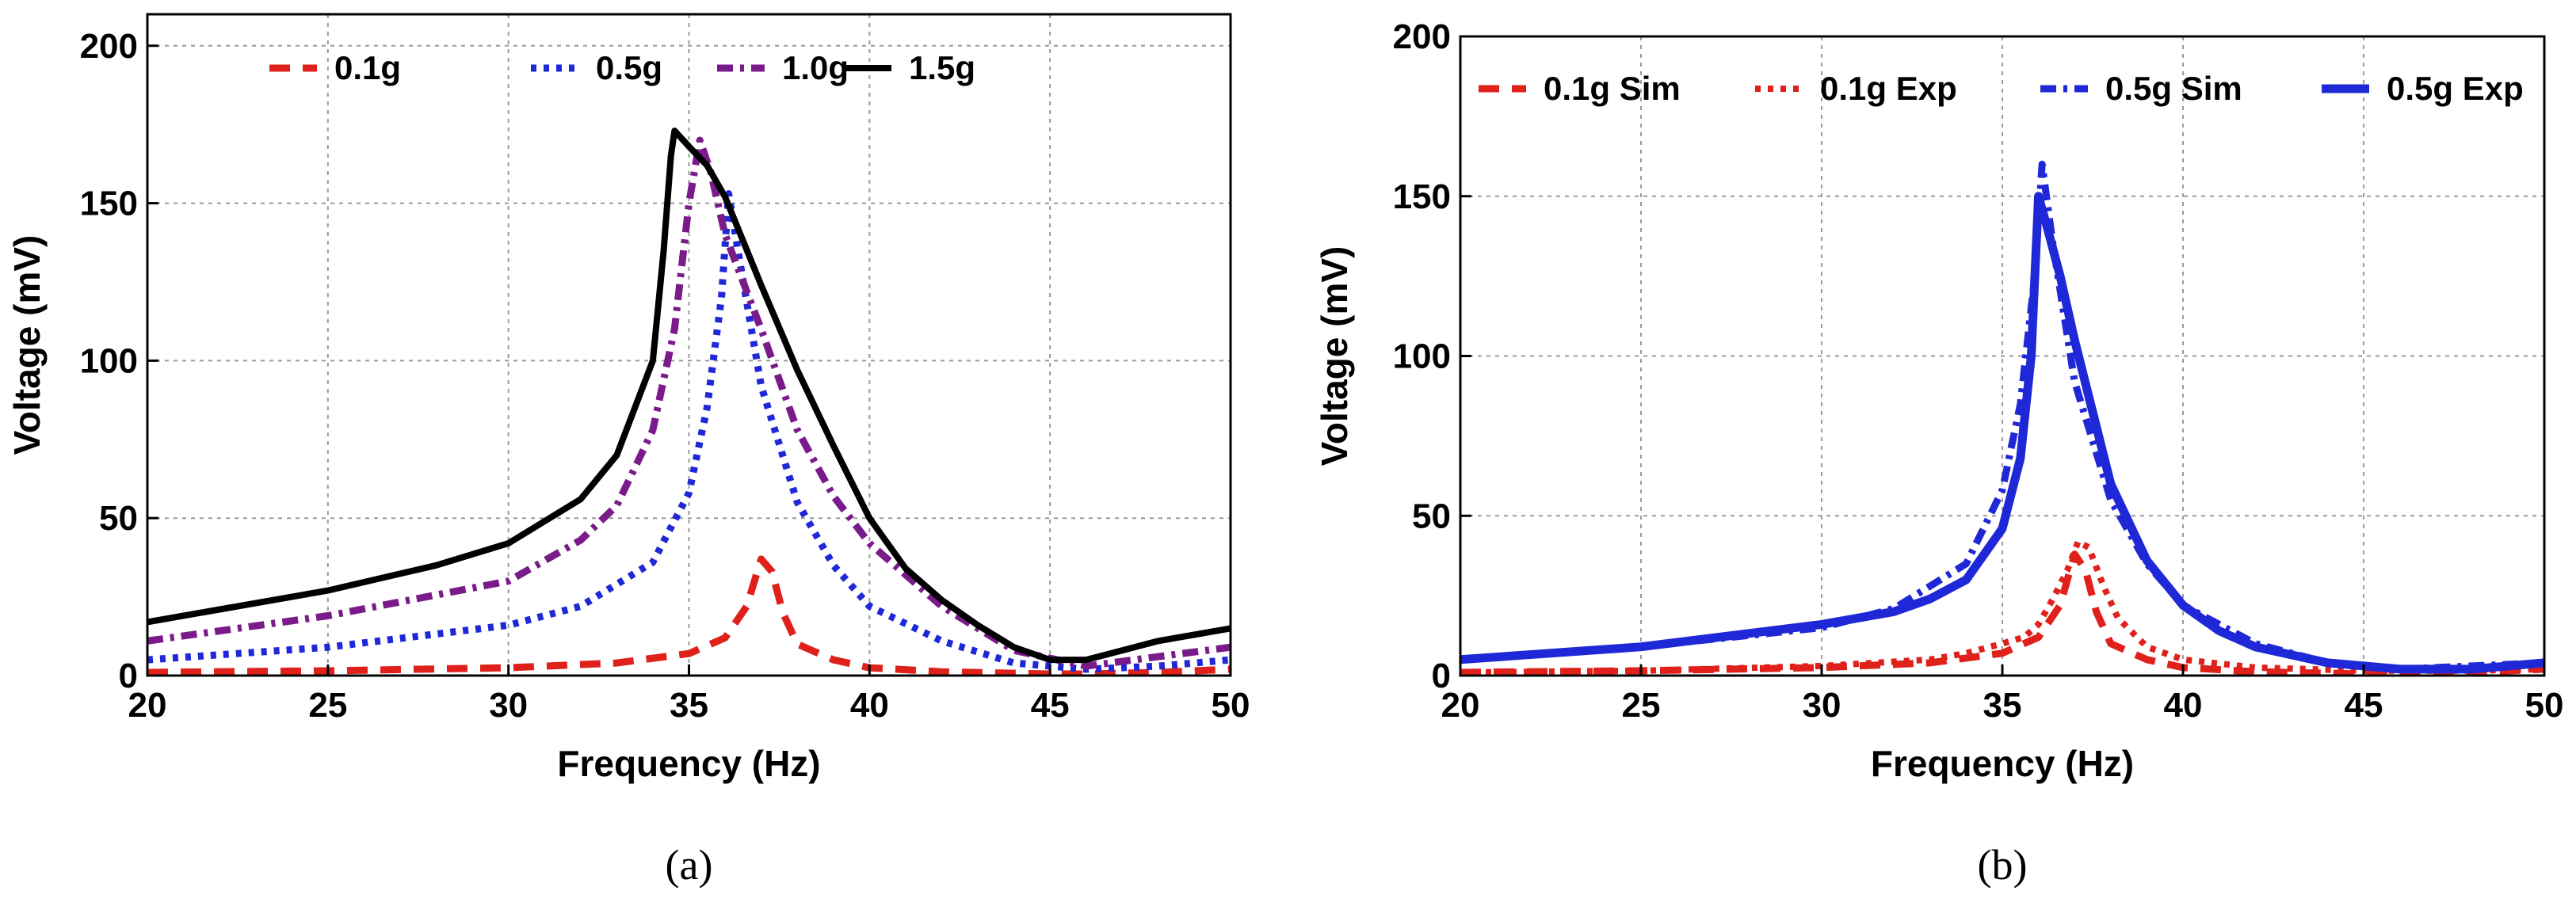 Image resolution: width=2576 pixels, height=910 pixels. I want to click on legend-item: 0.5g, so click(596, 67).